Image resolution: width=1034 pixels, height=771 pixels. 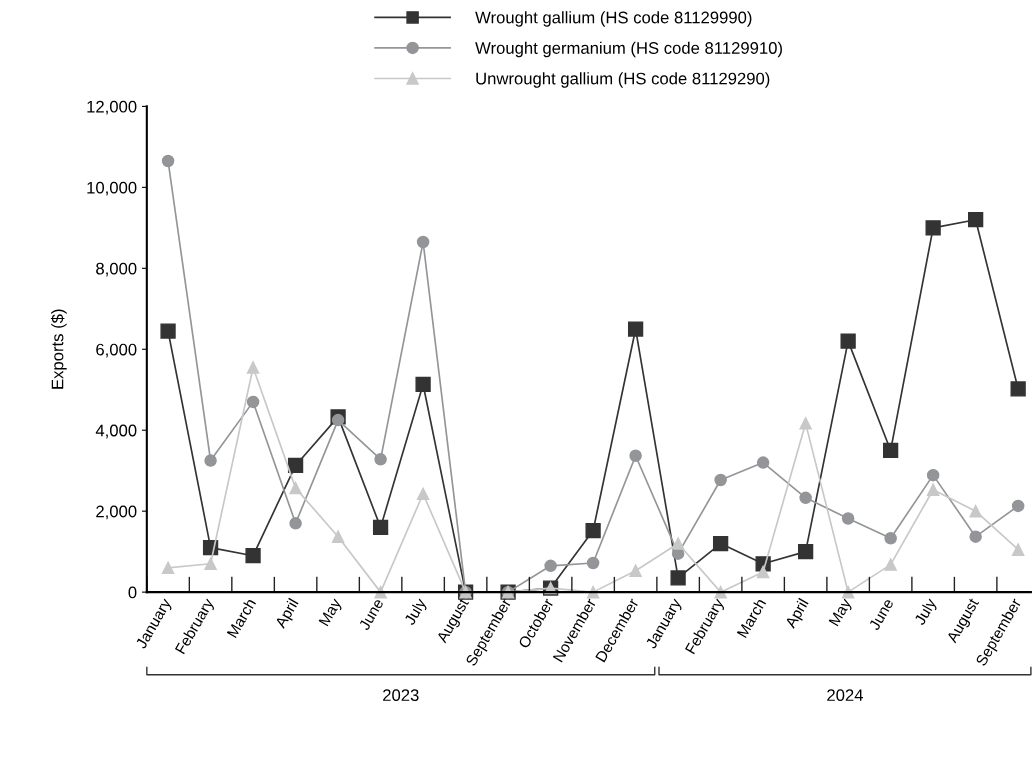 What do you see at coordinates (116, 350) in the screenshot?
I see `y-tick-label: 6,000` at bounding box center [116, 350].